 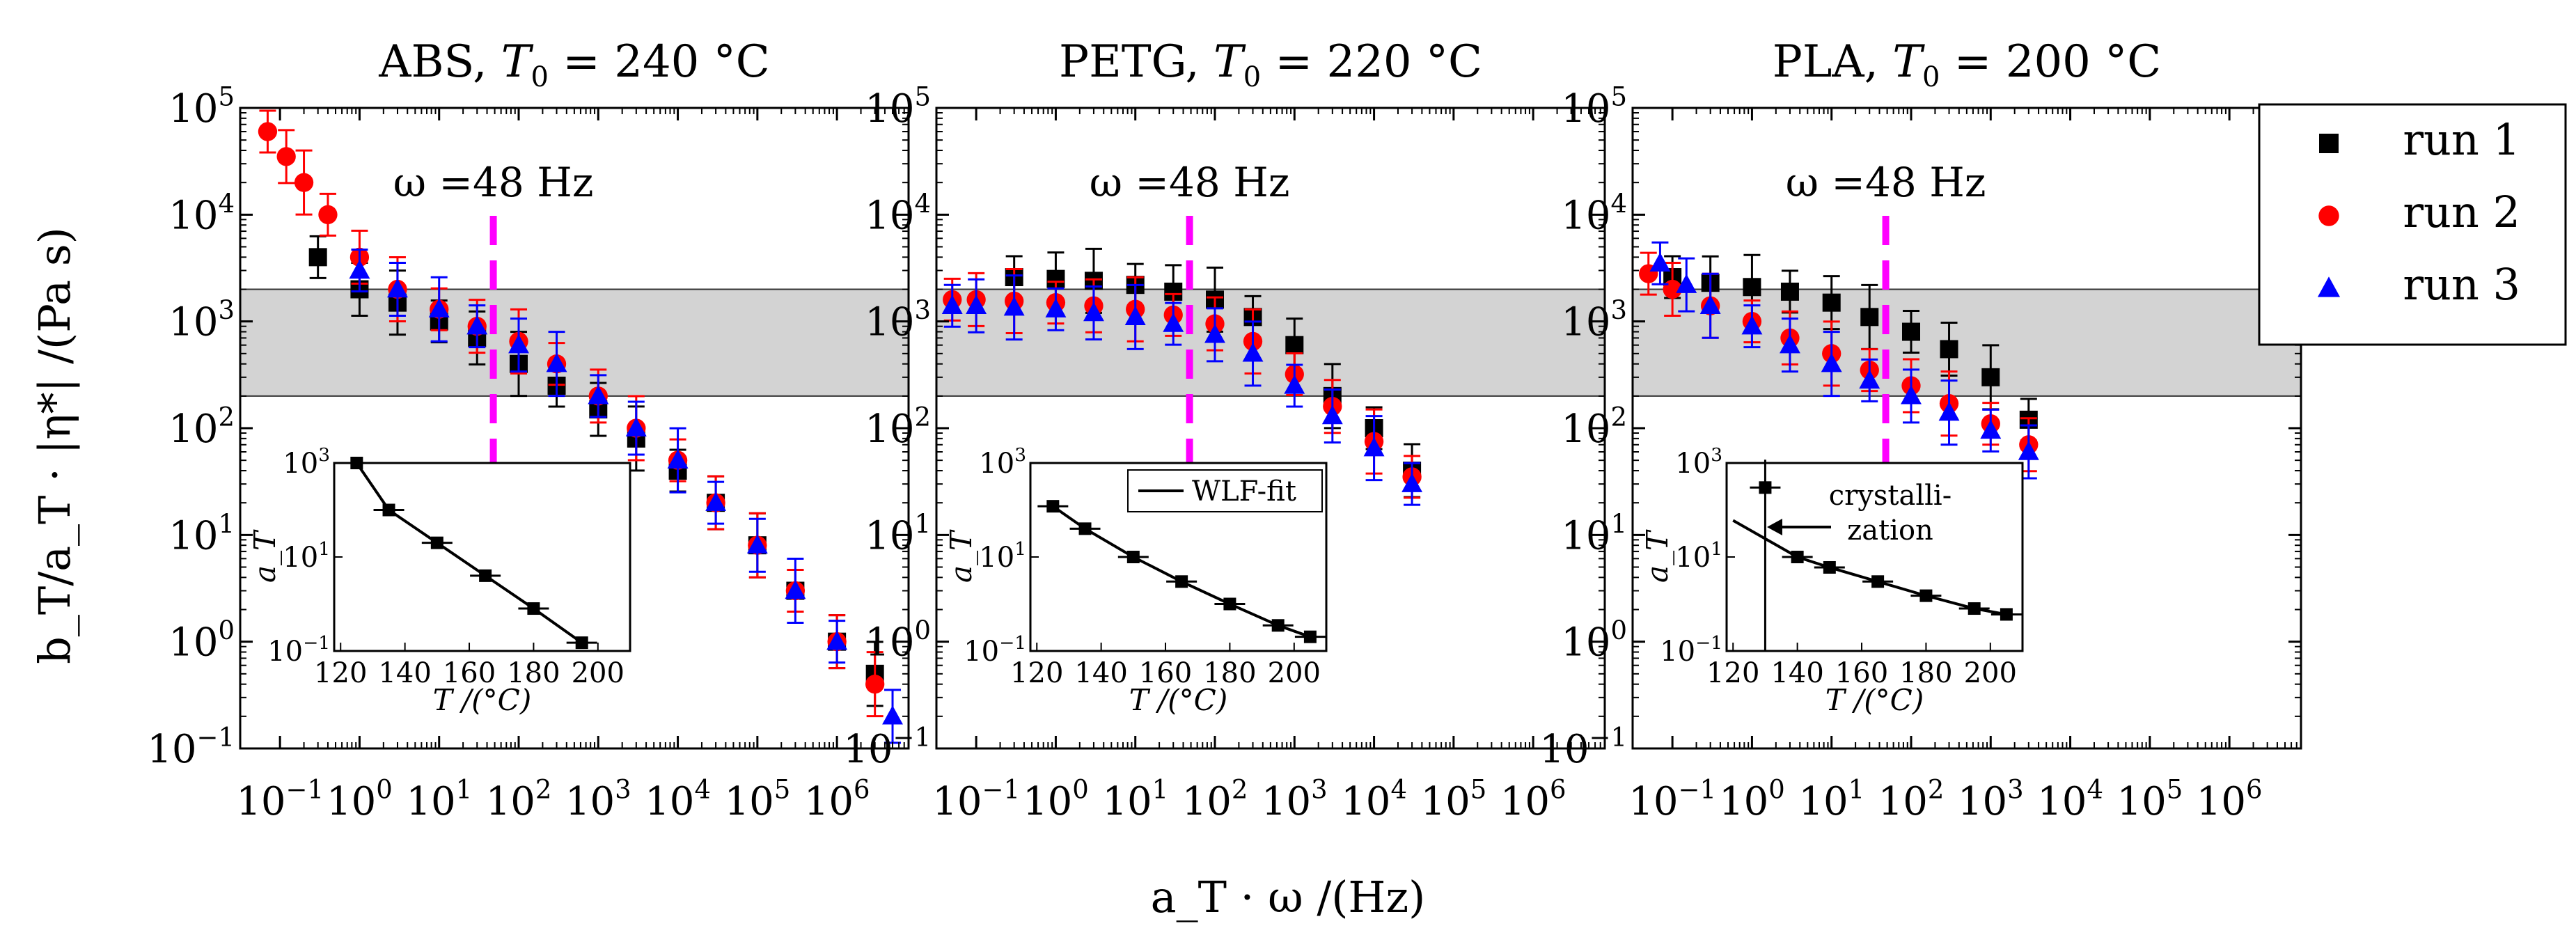 What do you see at coordinates (1774, 527) in the screenshot?
I see `annotation-arrowhead` at bounding box center [1774, 527].